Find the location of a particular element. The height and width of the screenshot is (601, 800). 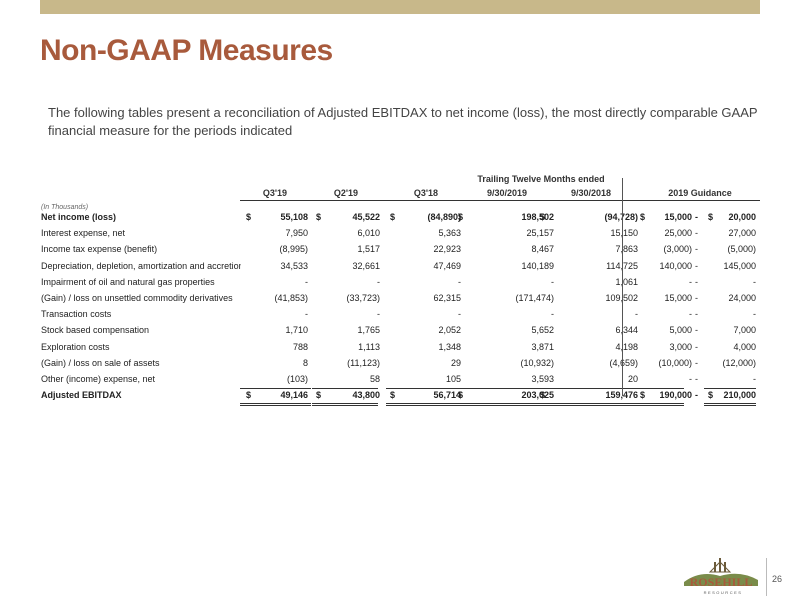

cell-value: 5,652 is located at coordinates (542, 330).